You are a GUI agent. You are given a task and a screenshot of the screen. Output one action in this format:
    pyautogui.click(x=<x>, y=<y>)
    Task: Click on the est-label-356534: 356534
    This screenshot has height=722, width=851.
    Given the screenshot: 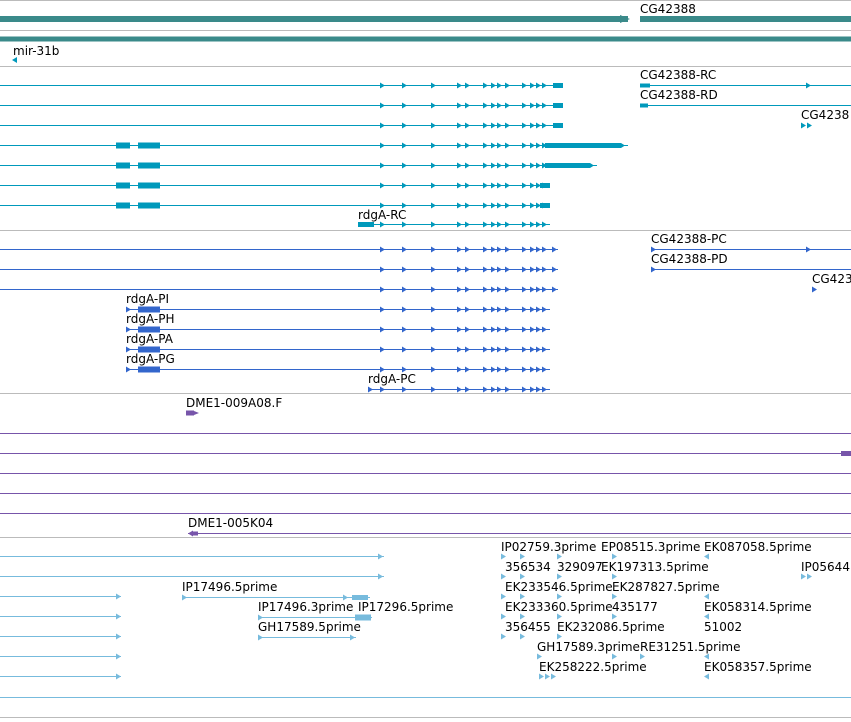 What is the action you would take?
    pyautogui.click(x=528, y=567)
    